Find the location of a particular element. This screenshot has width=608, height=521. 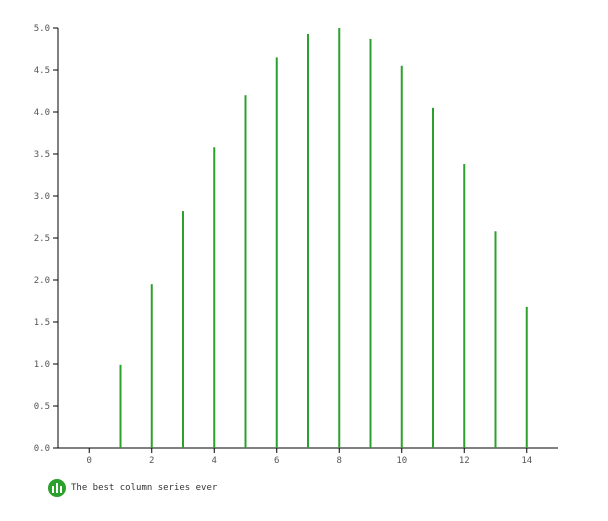

legend: The best column series ever is located at coordinates (132, 488).